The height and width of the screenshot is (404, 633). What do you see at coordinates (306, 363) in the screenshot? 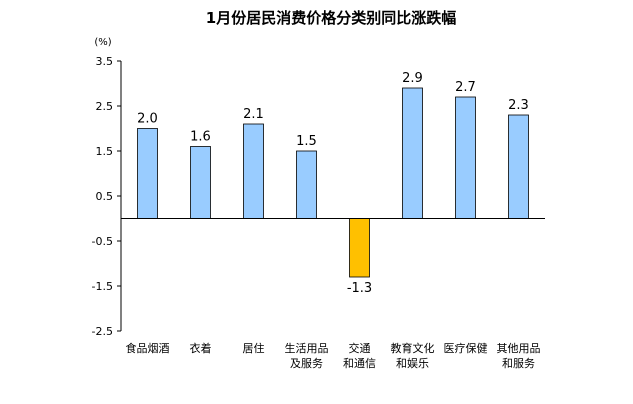
I see `category-label: 及服务` at bounding box center [306, 363].